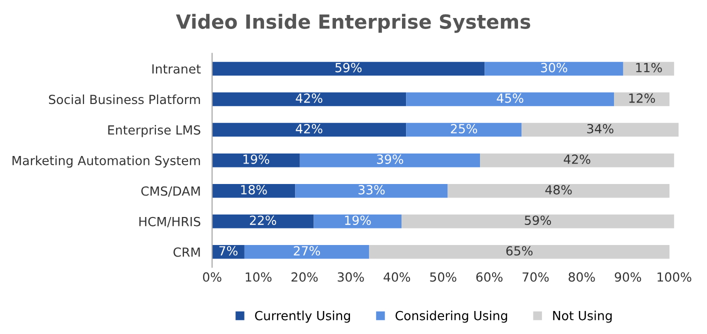  What do you see at coordinates (176, 69) in the screenshot?
I see `y-tick-label: Intranet` at bounding box center [176, 69].